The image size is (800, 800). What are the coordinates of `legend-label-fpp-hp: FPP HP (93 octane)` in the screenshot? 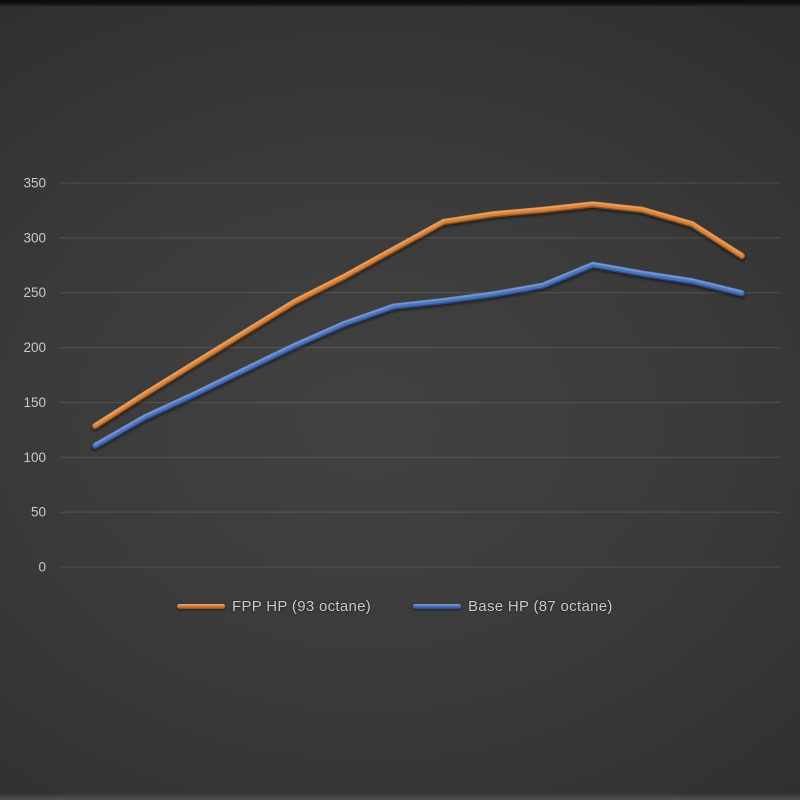 It's located at (302, 606).